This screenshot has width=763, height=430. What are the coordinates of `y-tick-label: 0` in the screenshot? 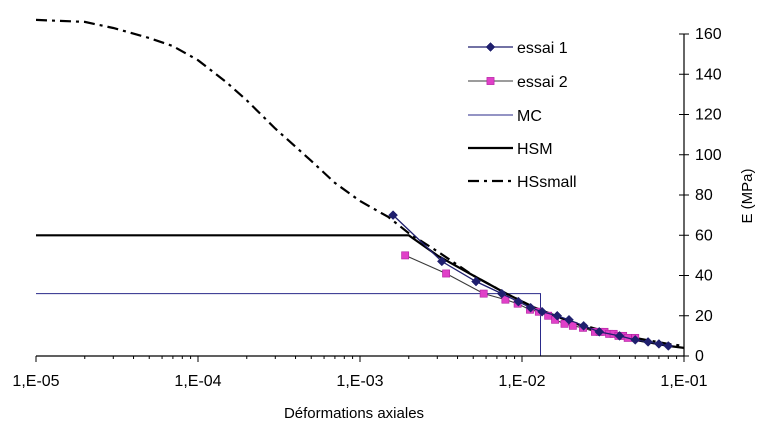 It's located at (699, 356).